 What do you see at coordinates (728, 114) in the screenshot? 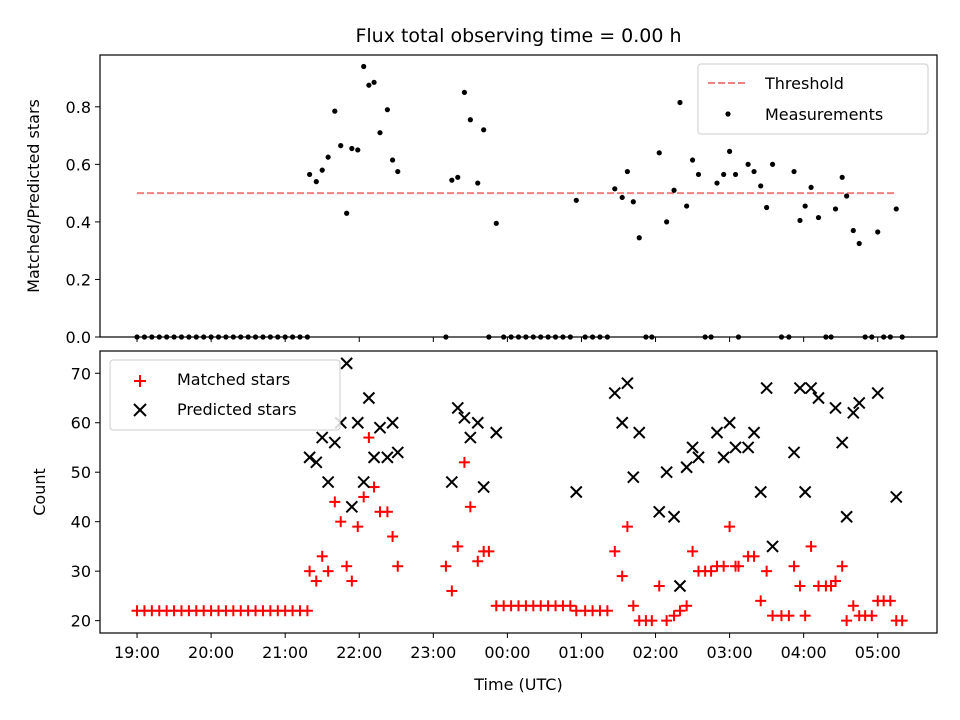
I see `legend-measurements-swatch` at bounding box center [728, 114].